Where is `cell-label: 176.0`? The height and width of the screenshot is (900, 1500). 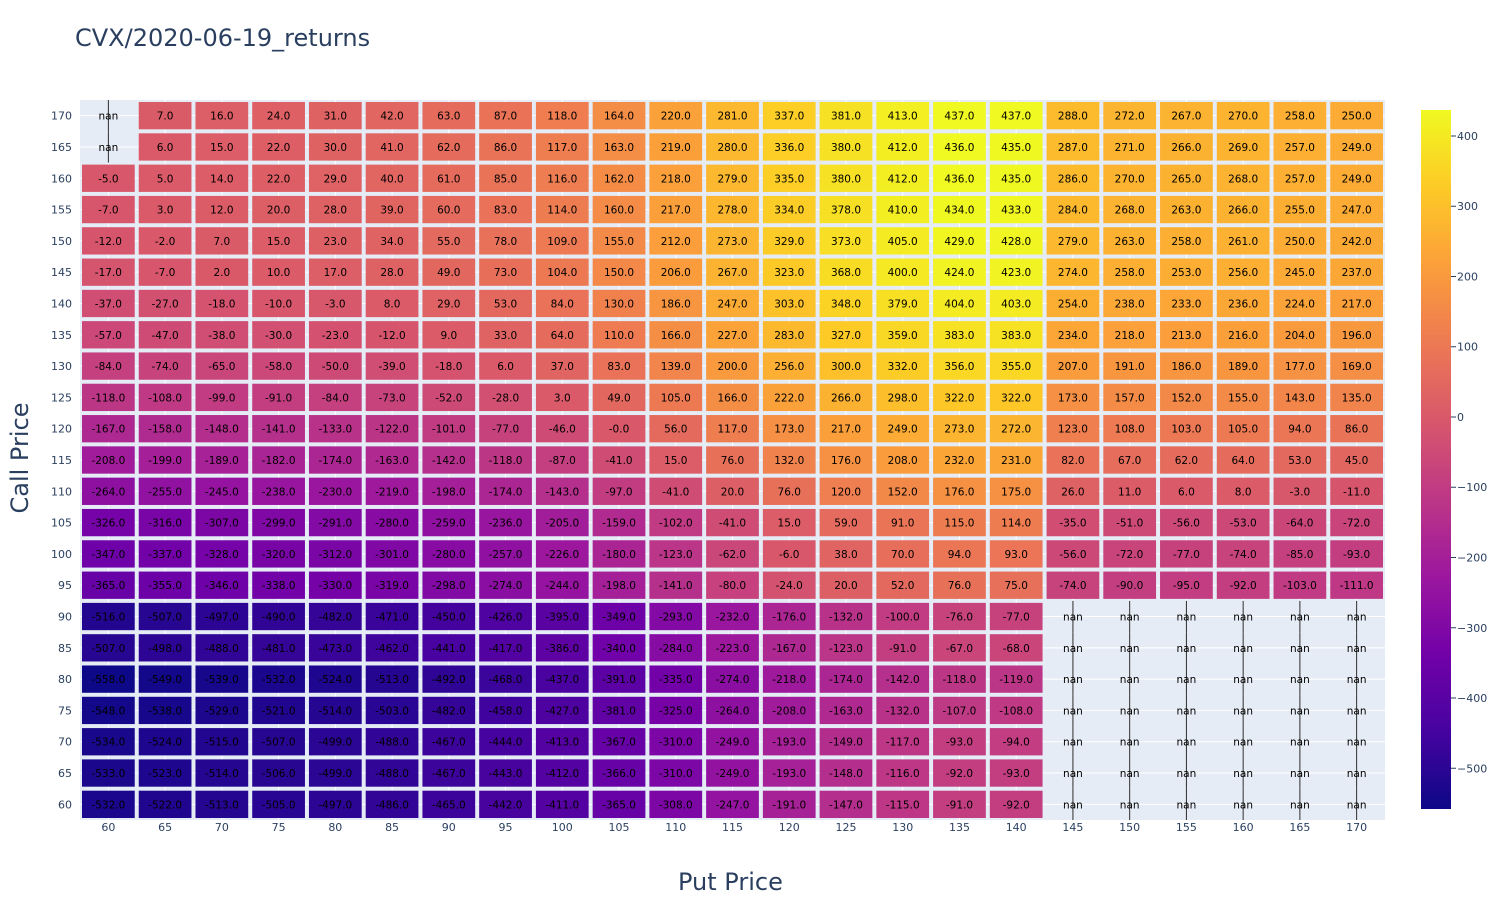 cell-label: 176.0 is located at coordinates (846, 461).